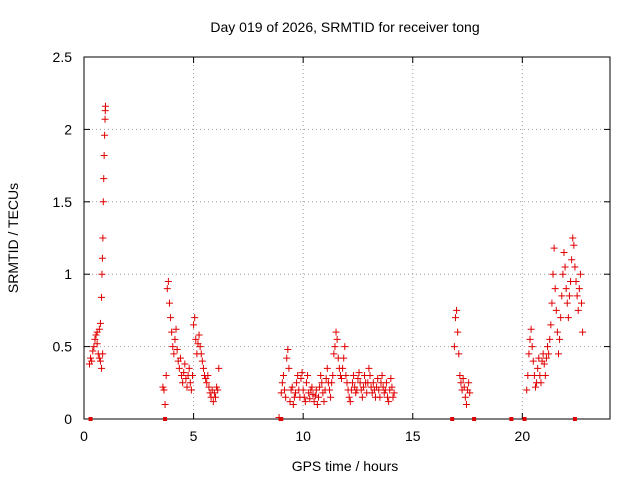  I want to click on x-tick-label: 15, so click(413, 436).